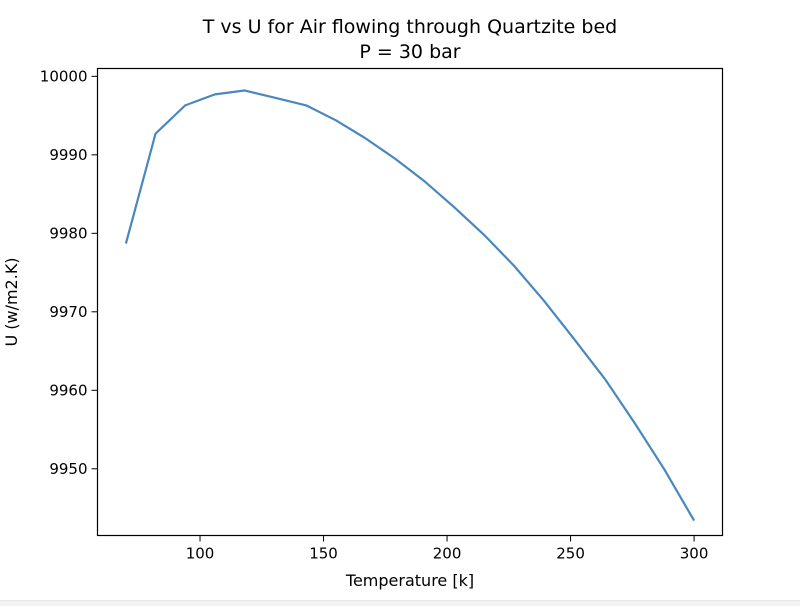 The width and height of the screenshot is (800, 606). I want to click on window-bottom-strip, so click(400, 603).